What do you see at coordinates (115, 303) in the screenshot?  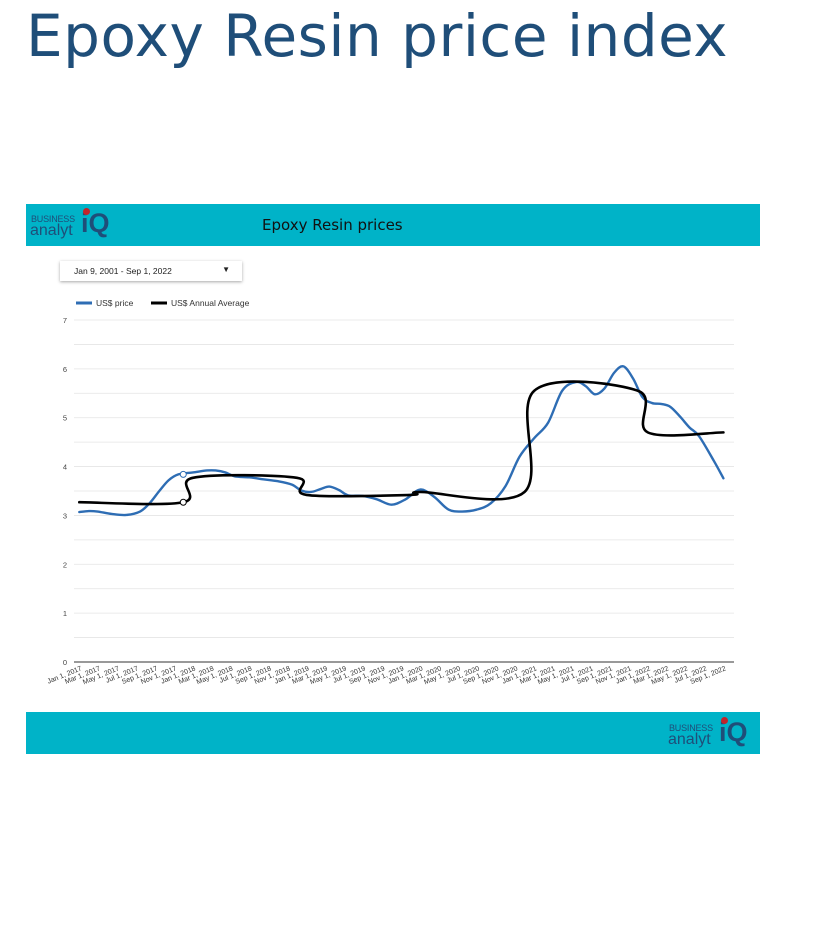 I see `legend-label: US$ price` at bounding box center [115, 303].